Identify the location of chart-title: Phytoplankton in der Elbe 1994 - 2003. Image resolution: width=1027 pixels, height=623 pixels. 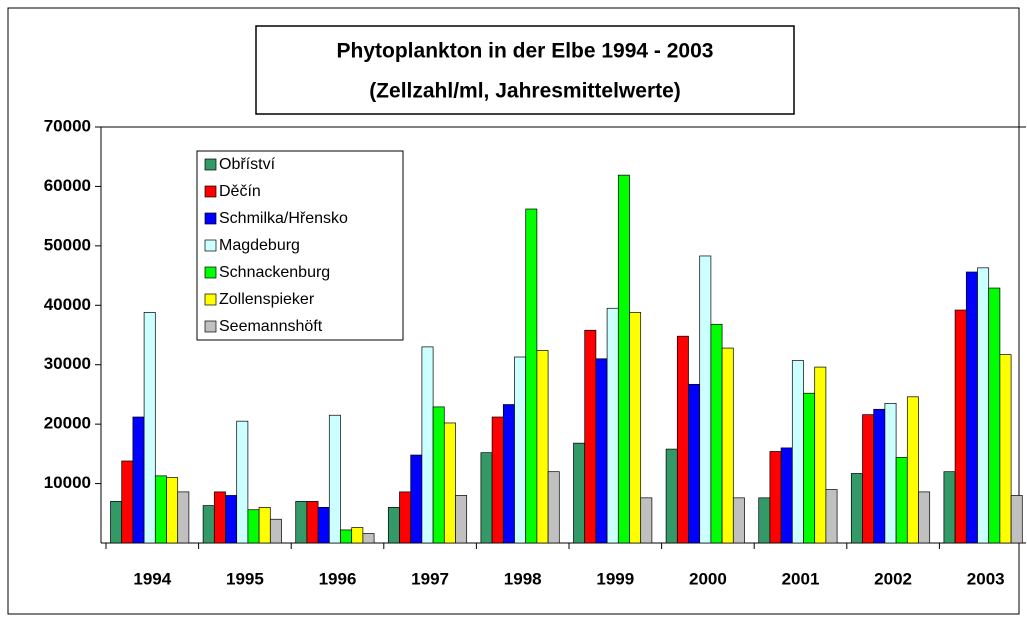
(525, 51).